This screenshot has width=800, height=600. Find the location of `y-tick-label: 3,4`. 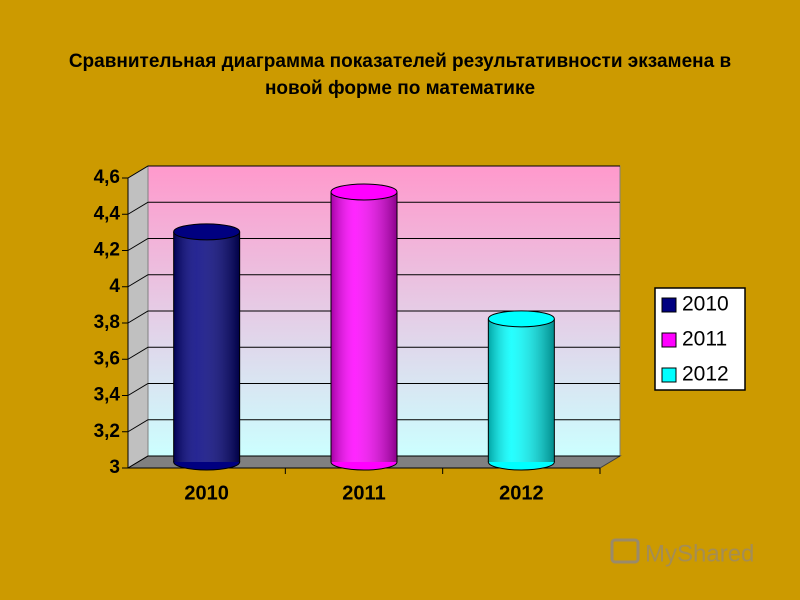

y-tick-label: 3,4 is located at coordinates (107, 395).